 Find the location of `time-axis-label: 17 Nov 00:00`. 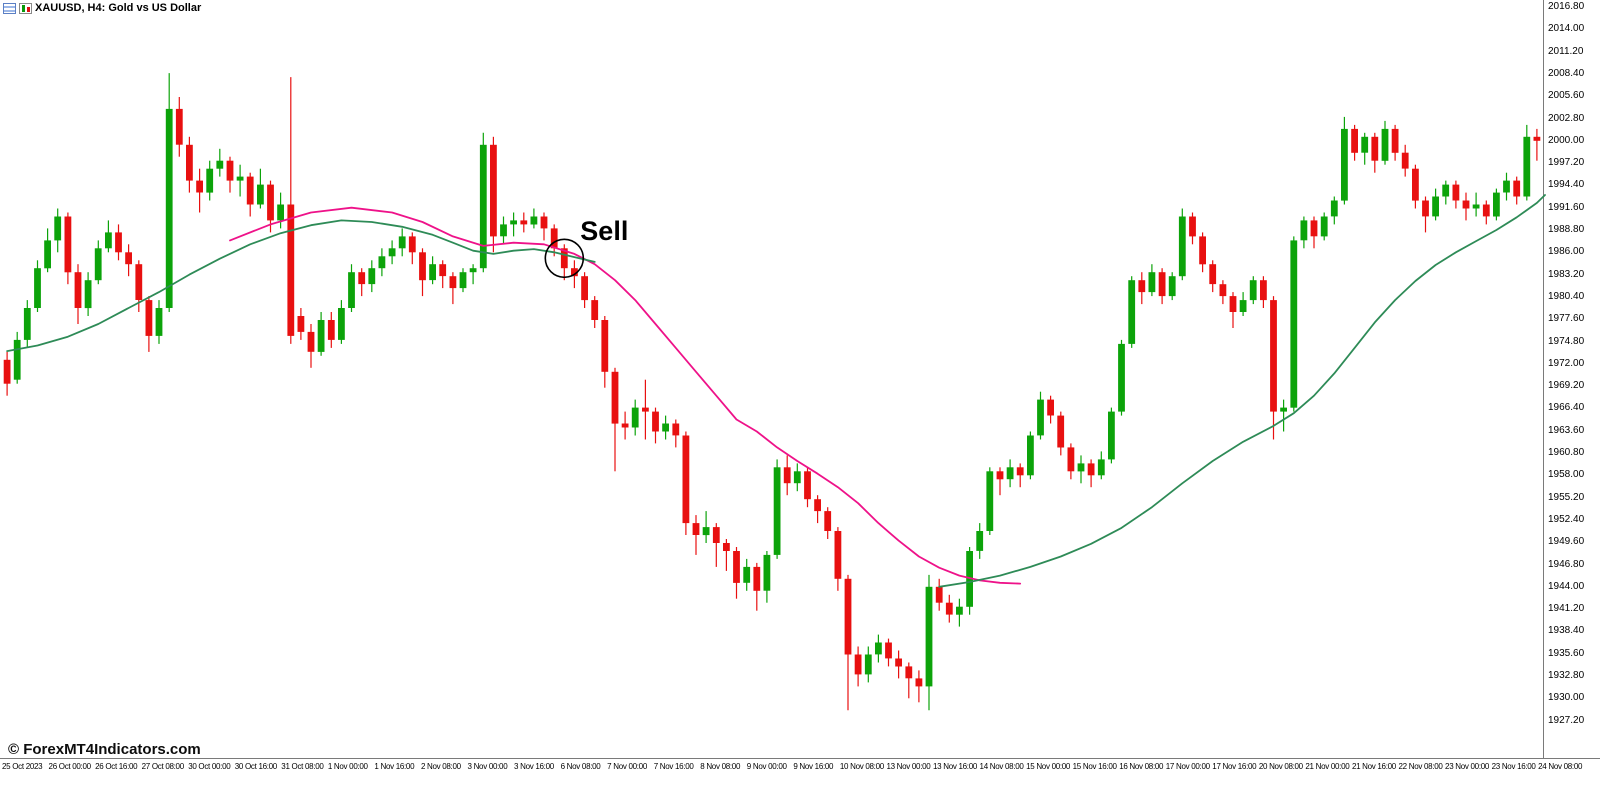

time-axis-label: 17 Nov 00:00 is located at coordinates (1187, 766).